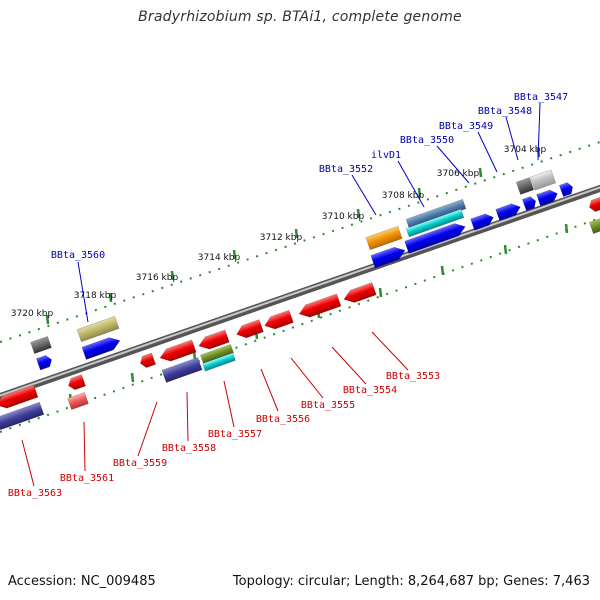 The image size is (600, 600). I want to click on gene-label-BBta_3558: BBta_3558, so click(189, 448).